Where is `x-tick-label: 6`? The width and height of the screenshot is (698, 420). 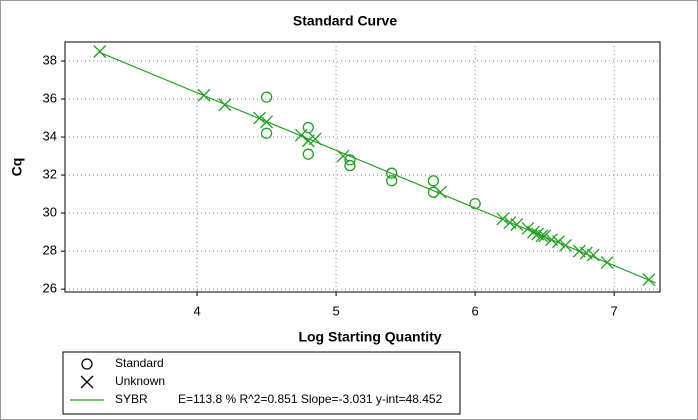
x-tick-label: 6 is located at coordinates (474, 310).